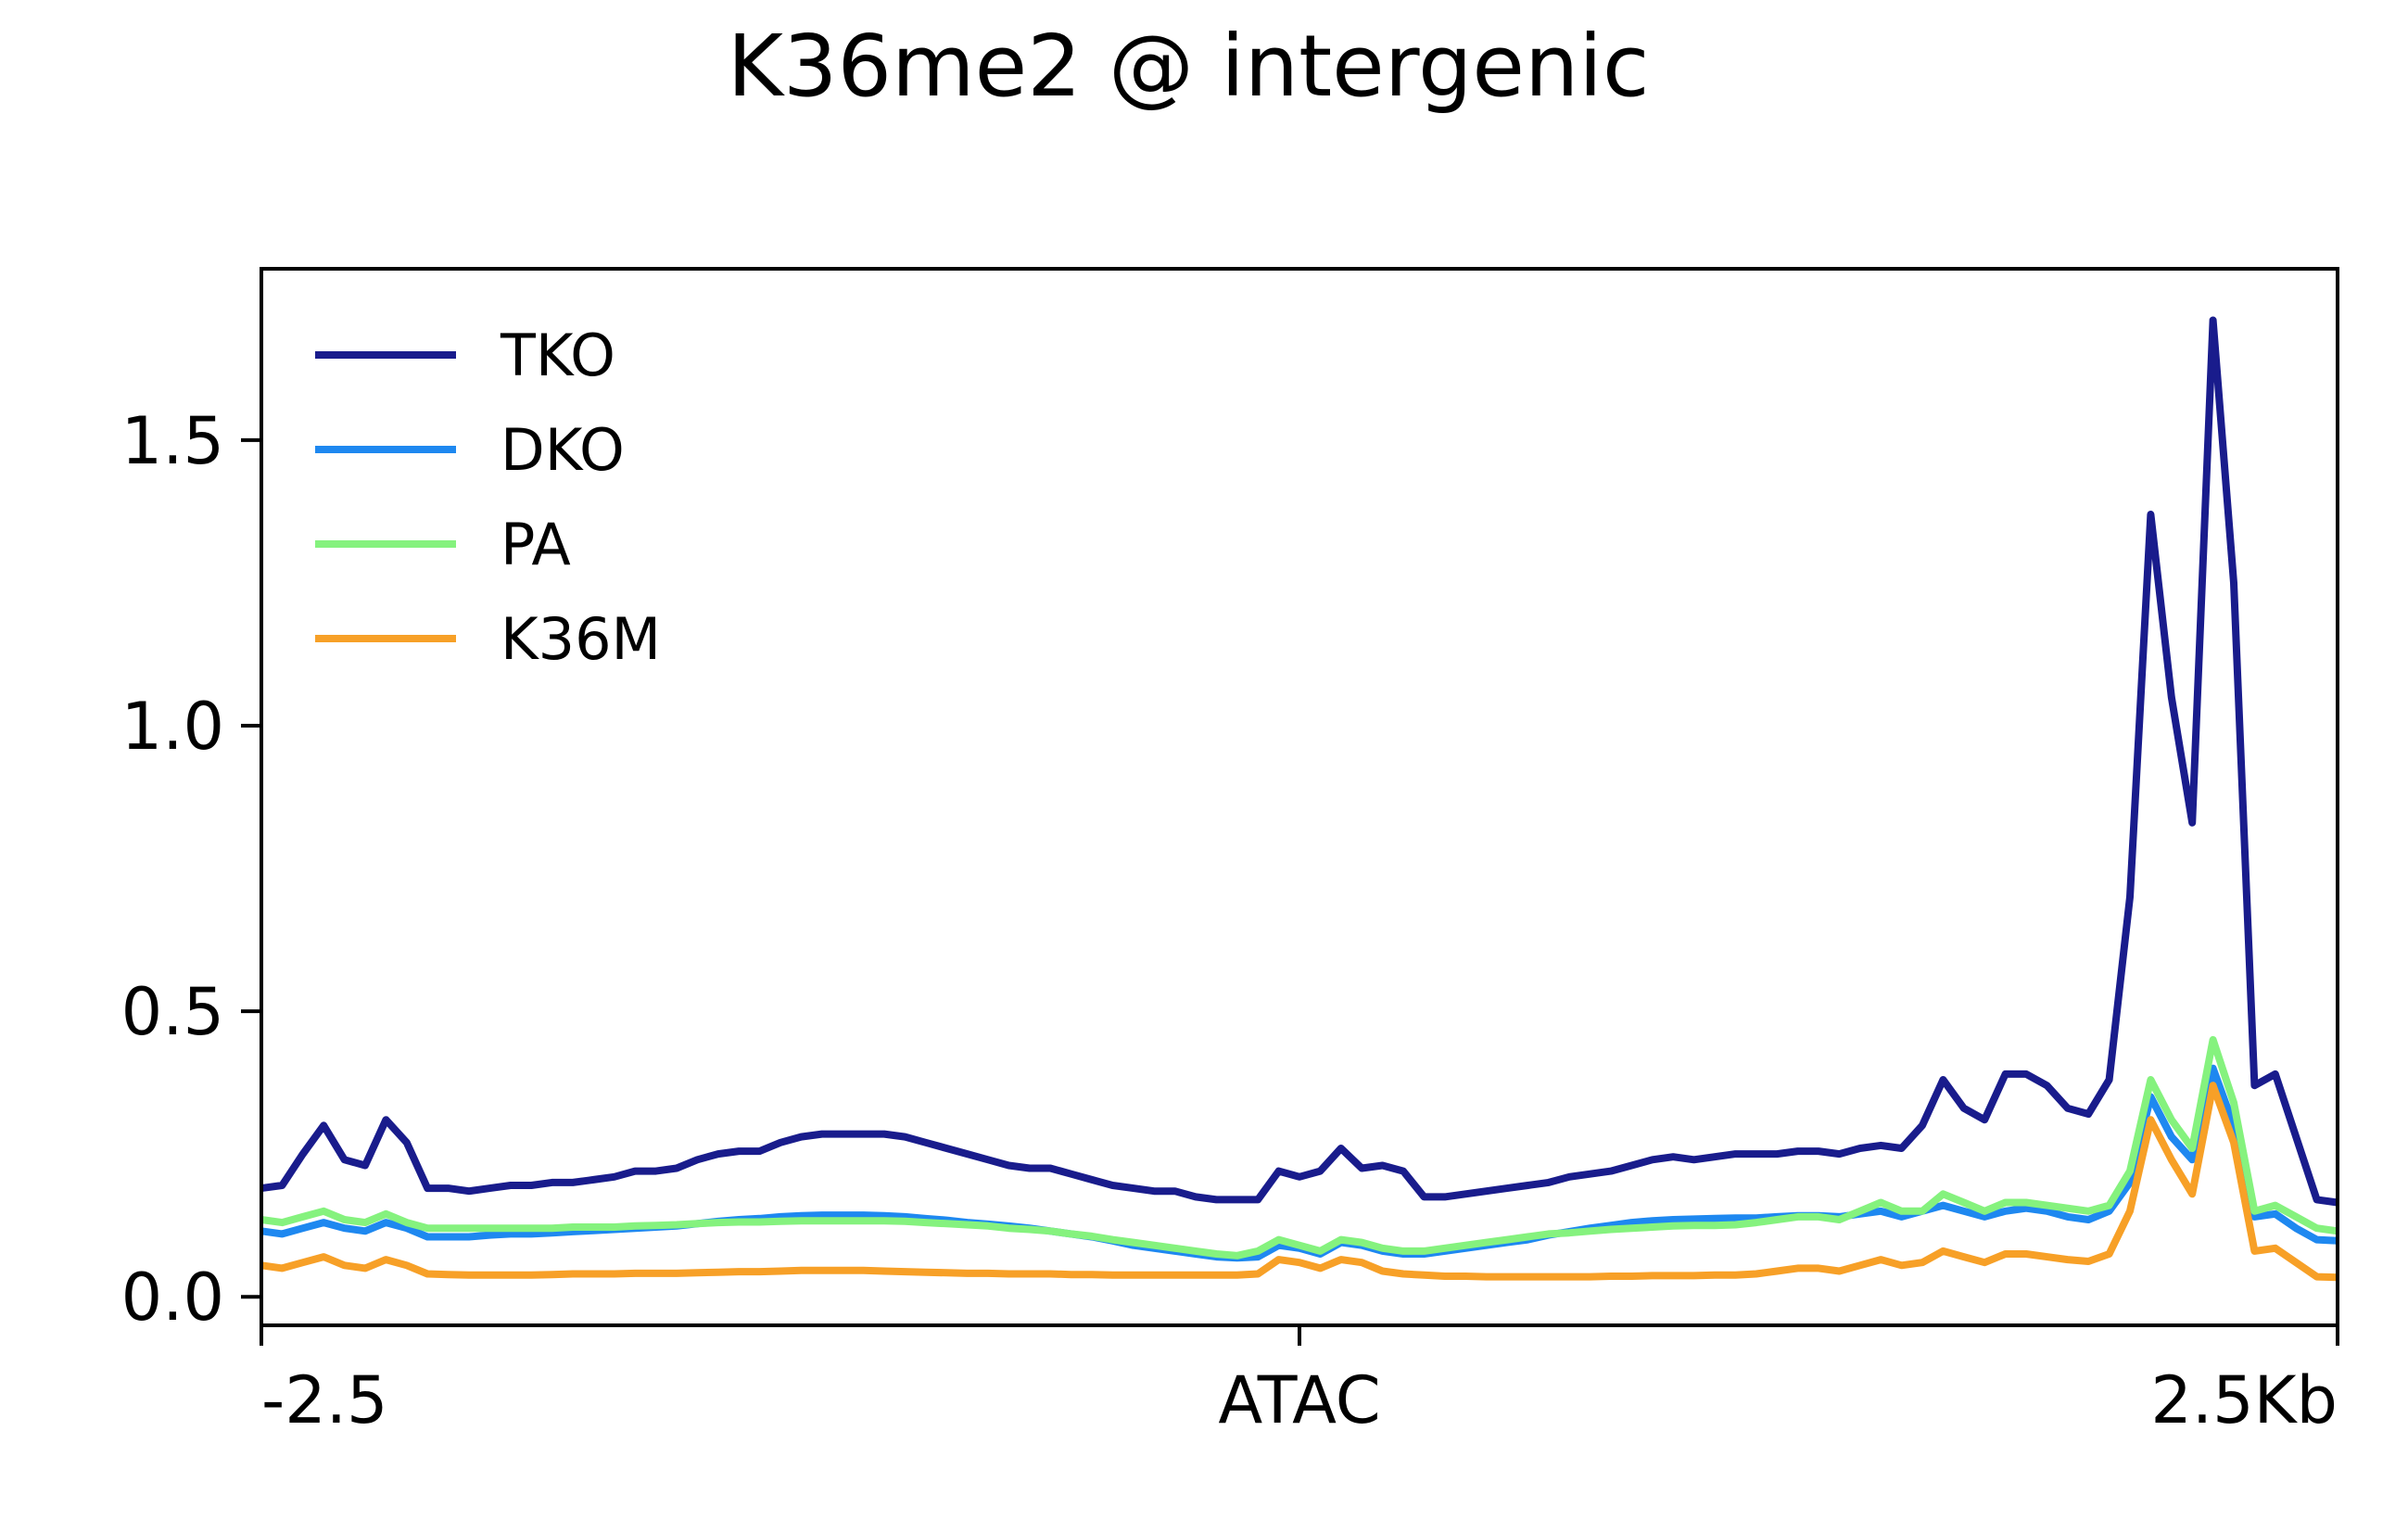 Image resolution: width=2408 pixels, height=1532 pixels. What do you see at coordinates (324, 1400) in the screenshot?
I see `x-tick-label: -2.5` at bounding box center [324, 1400].